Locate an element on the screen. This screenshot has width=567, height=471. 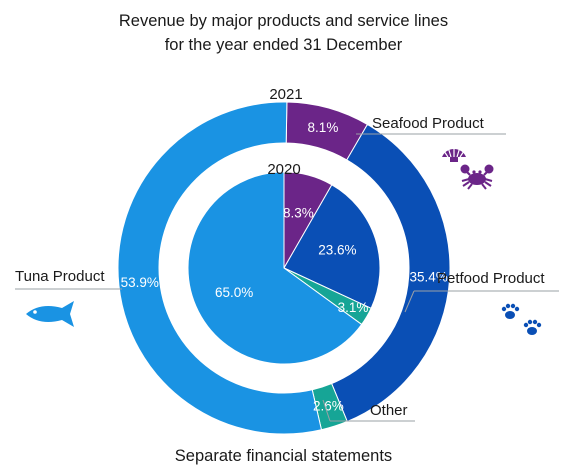
value-label-2020-petfood-product: 23.6% is located at coordinates (337, 250).